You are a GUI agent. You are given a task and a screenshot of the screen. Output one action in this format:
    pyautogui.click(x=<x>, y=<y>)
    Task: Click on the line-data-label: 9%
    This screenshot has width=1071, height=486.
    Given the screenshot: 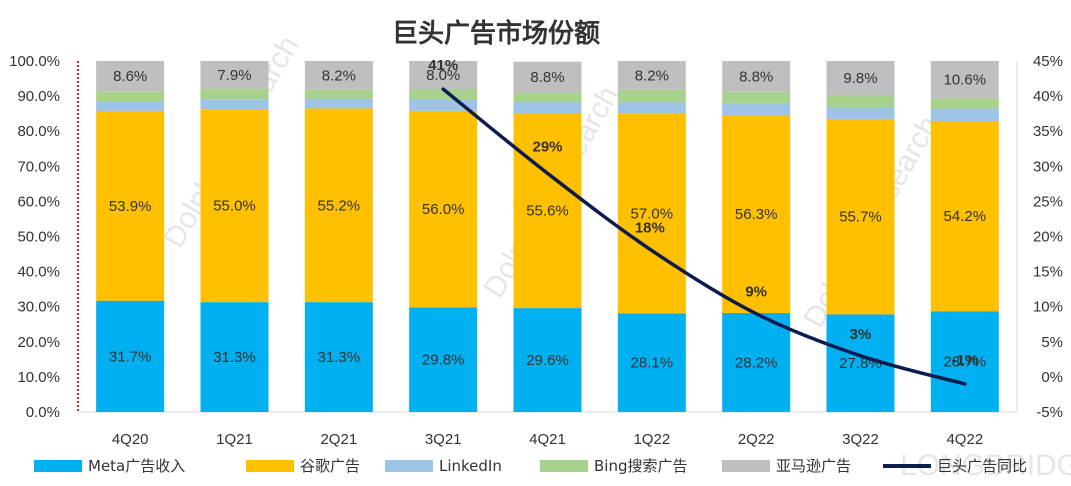 What is the action you would take?
    pyautogui.click(x=756, y=292)
    